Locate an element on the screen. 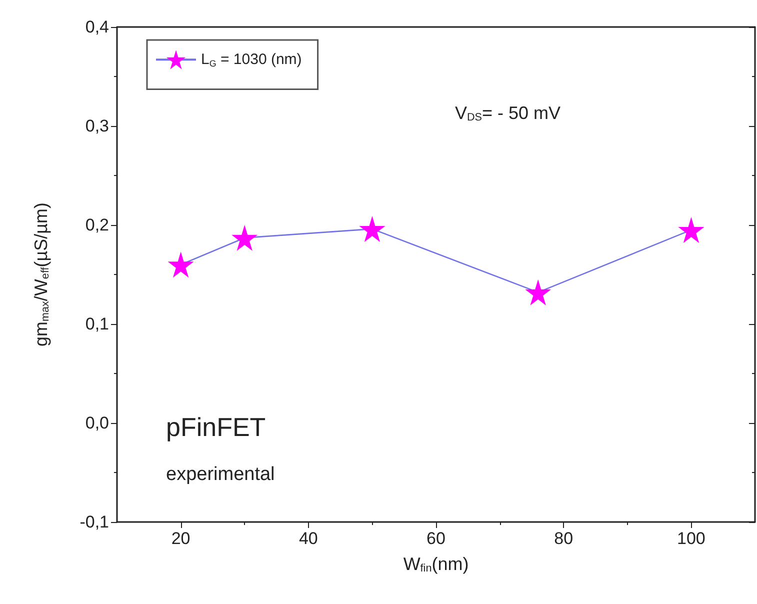  y-tick-label: -0,1 is located at coordinates (94, 522).